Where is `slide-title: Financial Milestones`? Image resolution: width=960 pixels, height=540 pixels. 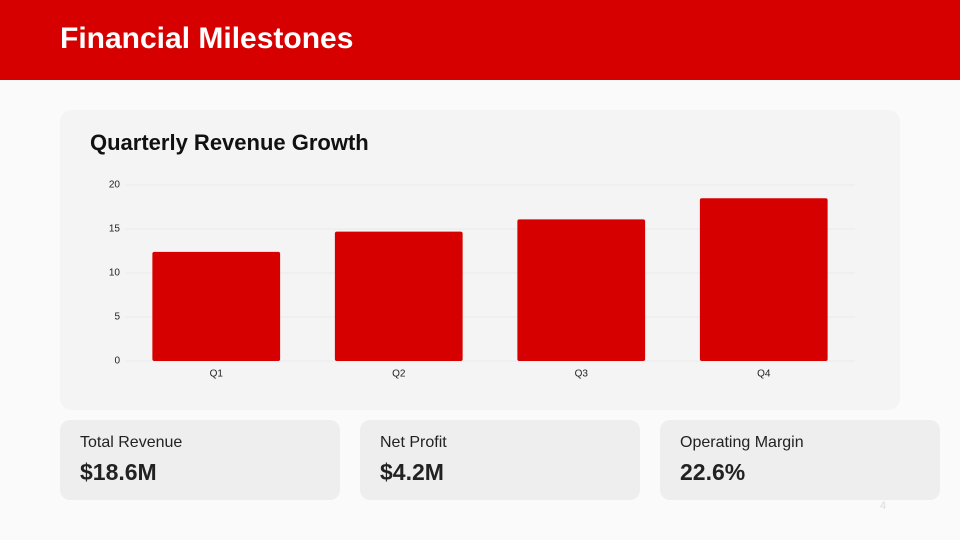
slide-title: Financial Milestones is located at coordinates (207, 38).